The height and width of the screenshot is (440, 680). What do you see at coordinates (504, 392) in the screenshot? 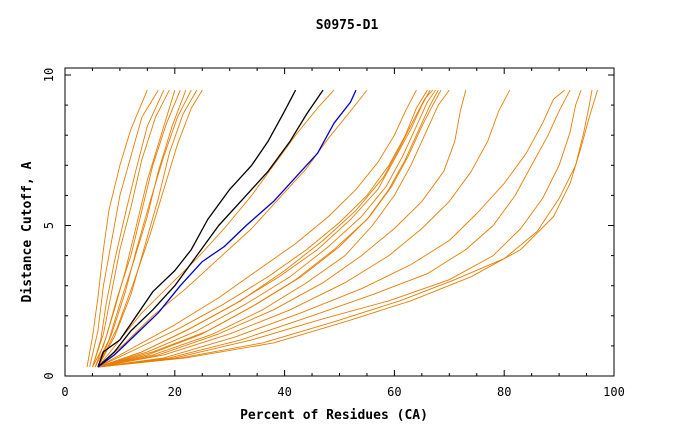
I see `x-tick-label-80: 80` at bounding box center [504, 392].